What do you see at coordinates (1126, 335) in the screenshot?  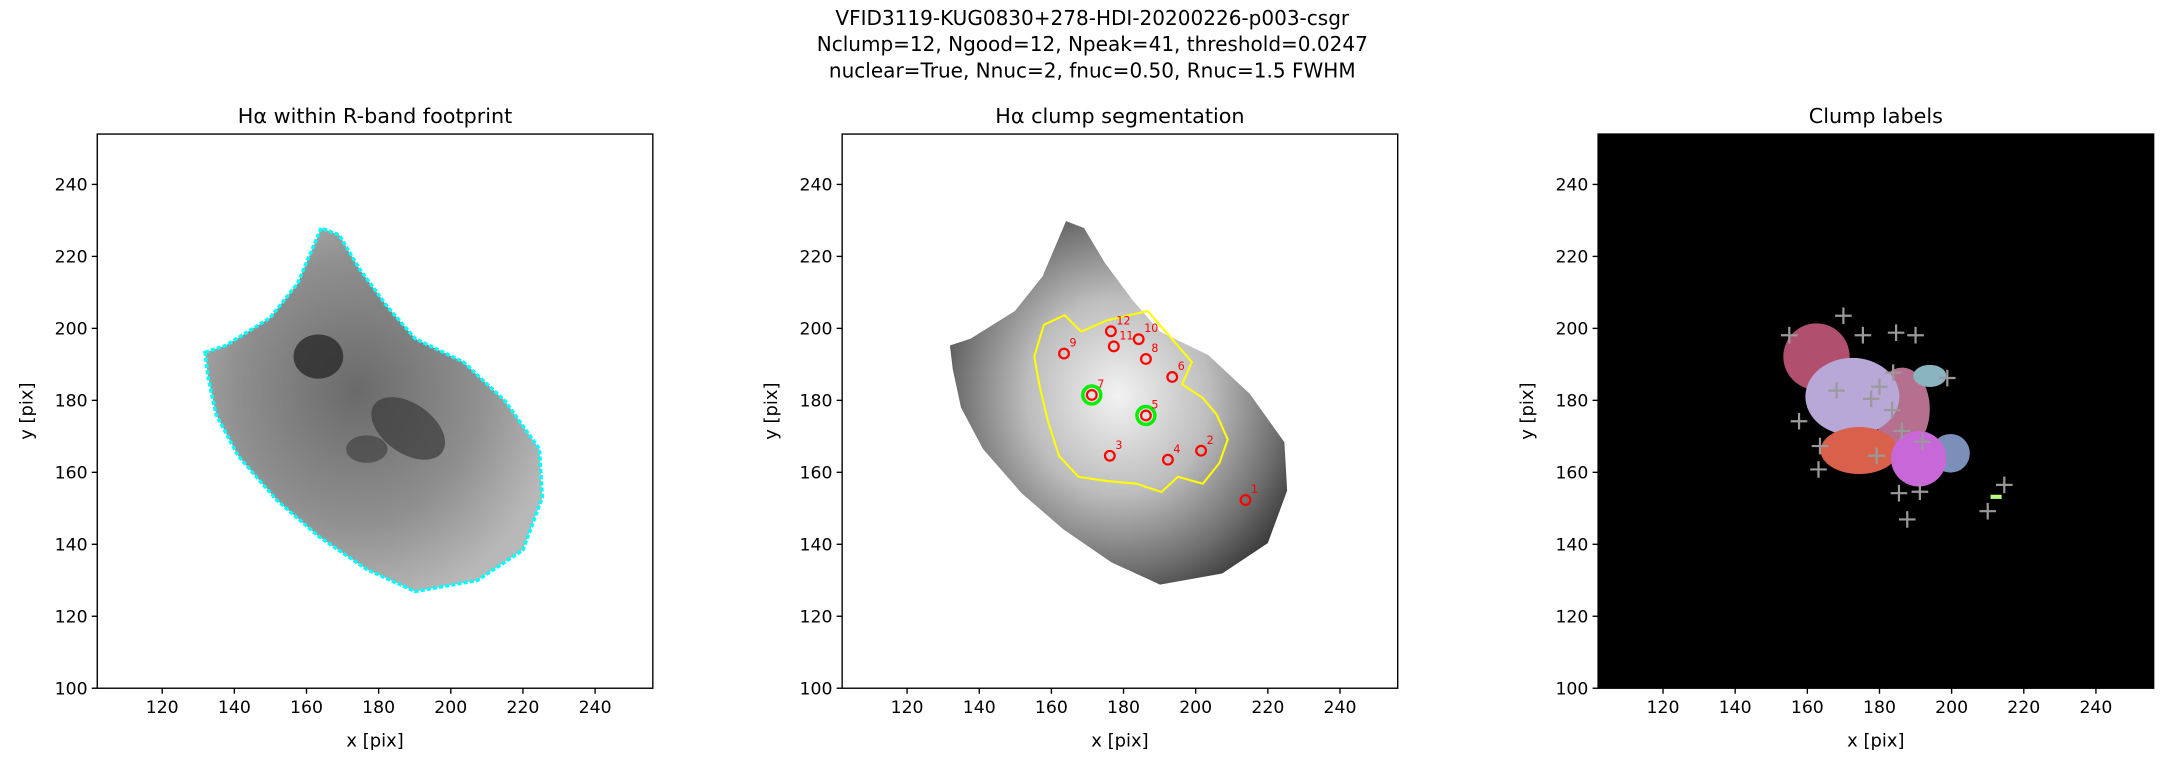 I see `clump-label: 11` at bounding box center [1126, 335].